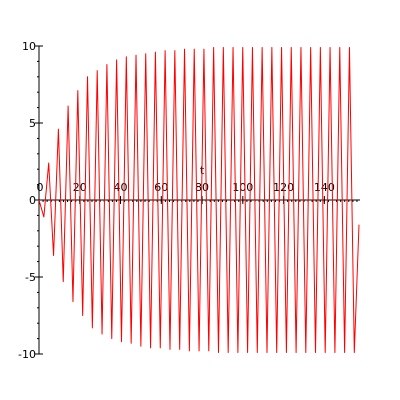 The width and height of the screenshot is (400, 400). I want to click on x-tick-label: 140, so click(324, 187).